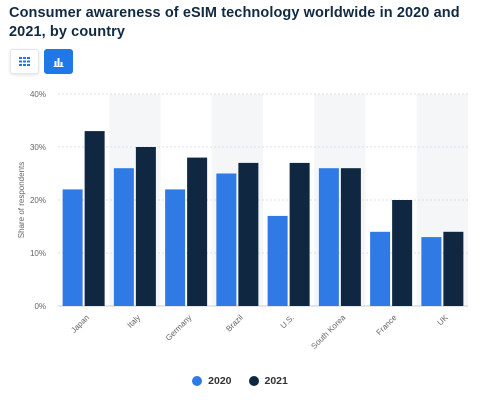 This screenshot has width=480, height=403. Describe the element at coordinates (380, 268) in the screenshot. I see `bar-2020-france` at that location.